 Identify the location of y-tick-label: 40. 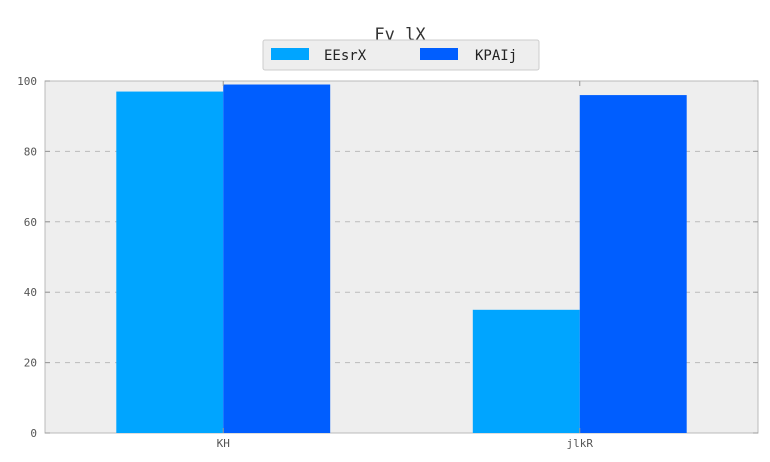
(30, 292).